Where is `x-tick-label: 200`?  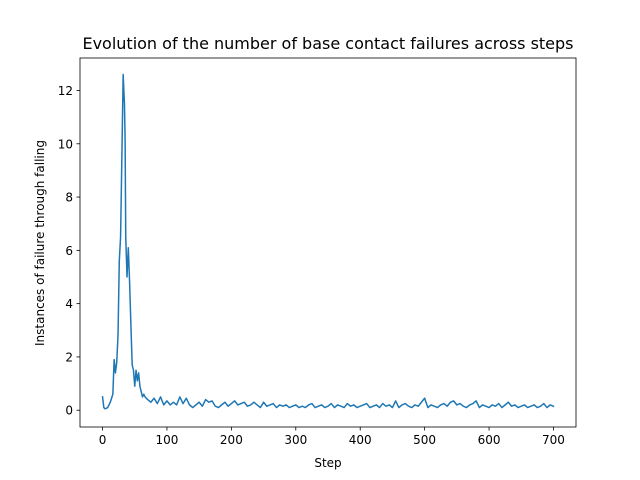 x-tick-label: 200 is located at coordinates (231, 440).